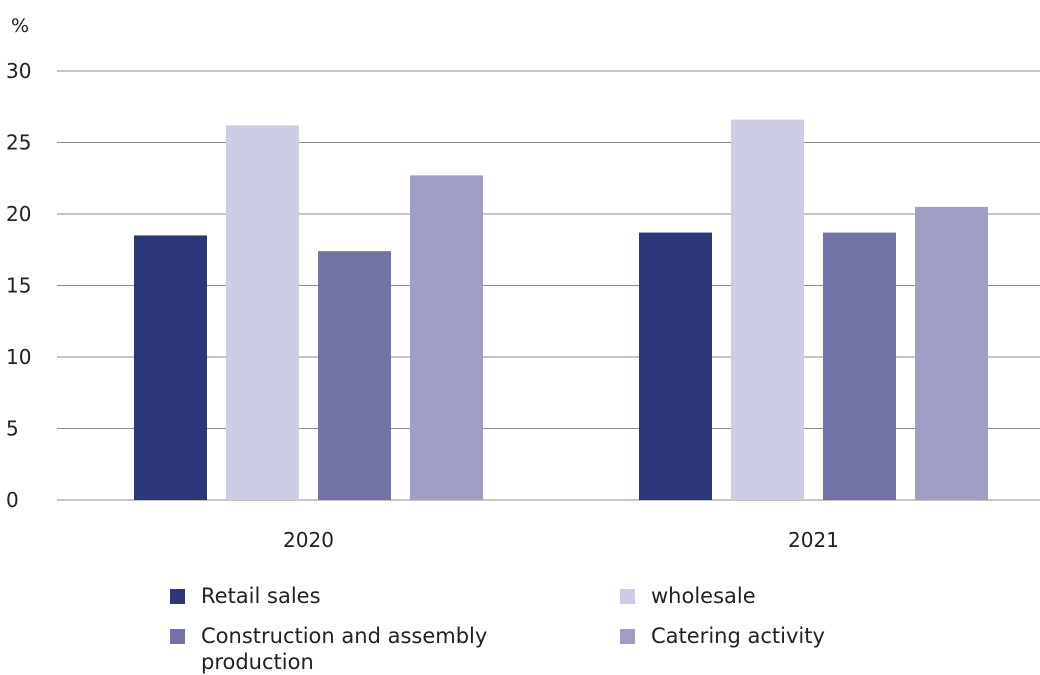 Image resolution: width=1040 pixels, height=675 pixels. Describe the element at coordinates (344, 649) in the screenshot. I see `legend-label-construction-and-assembly-production: Construction and assembly production` at that location.